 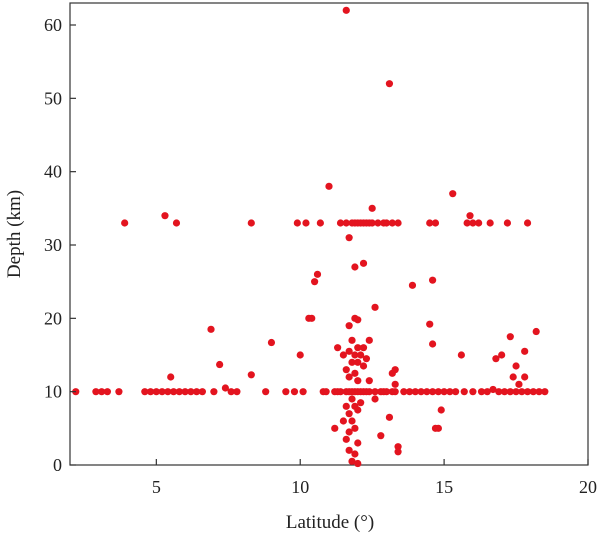 What do you see at coordinates (53, 318) in the screenshot?
I see `y-tick-label: 20` at bounding box center [53, 318].